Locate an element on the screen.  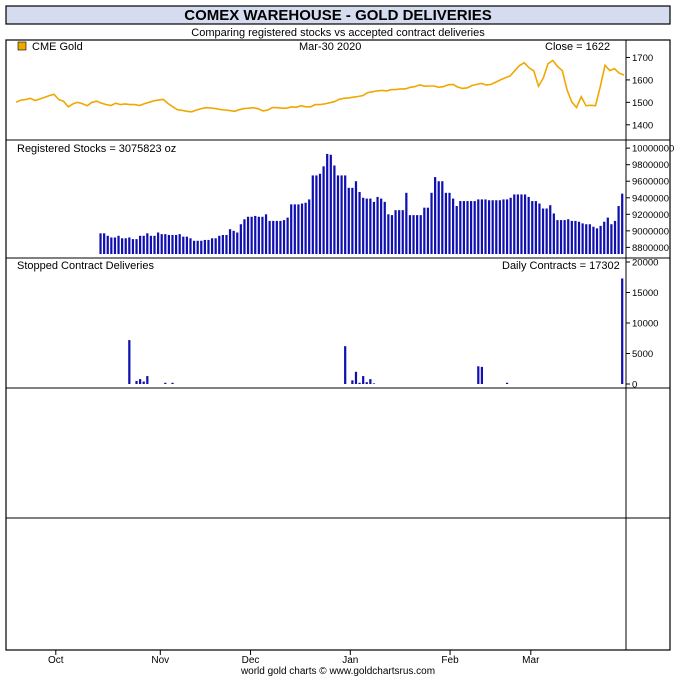
x-tick-label: Oct is located at coordinates (56, 660).